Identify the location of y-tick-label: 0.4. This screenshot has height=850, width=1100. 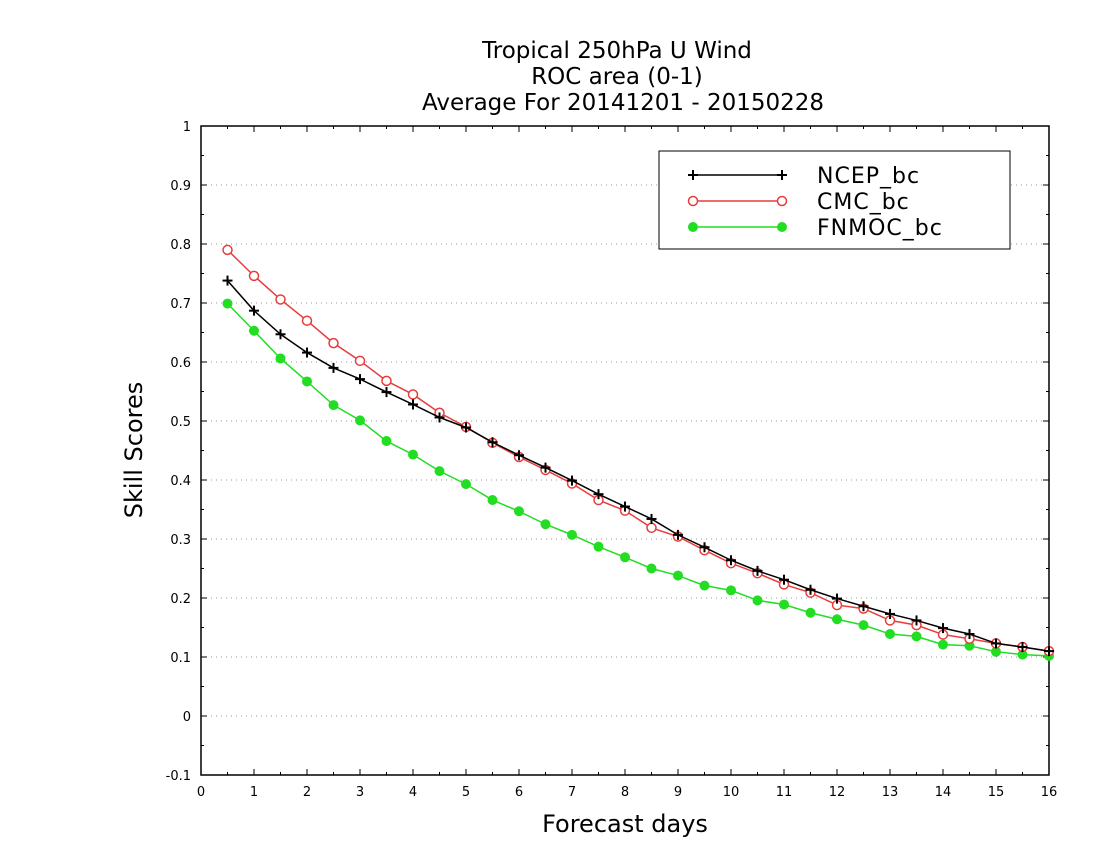
(180, 481).